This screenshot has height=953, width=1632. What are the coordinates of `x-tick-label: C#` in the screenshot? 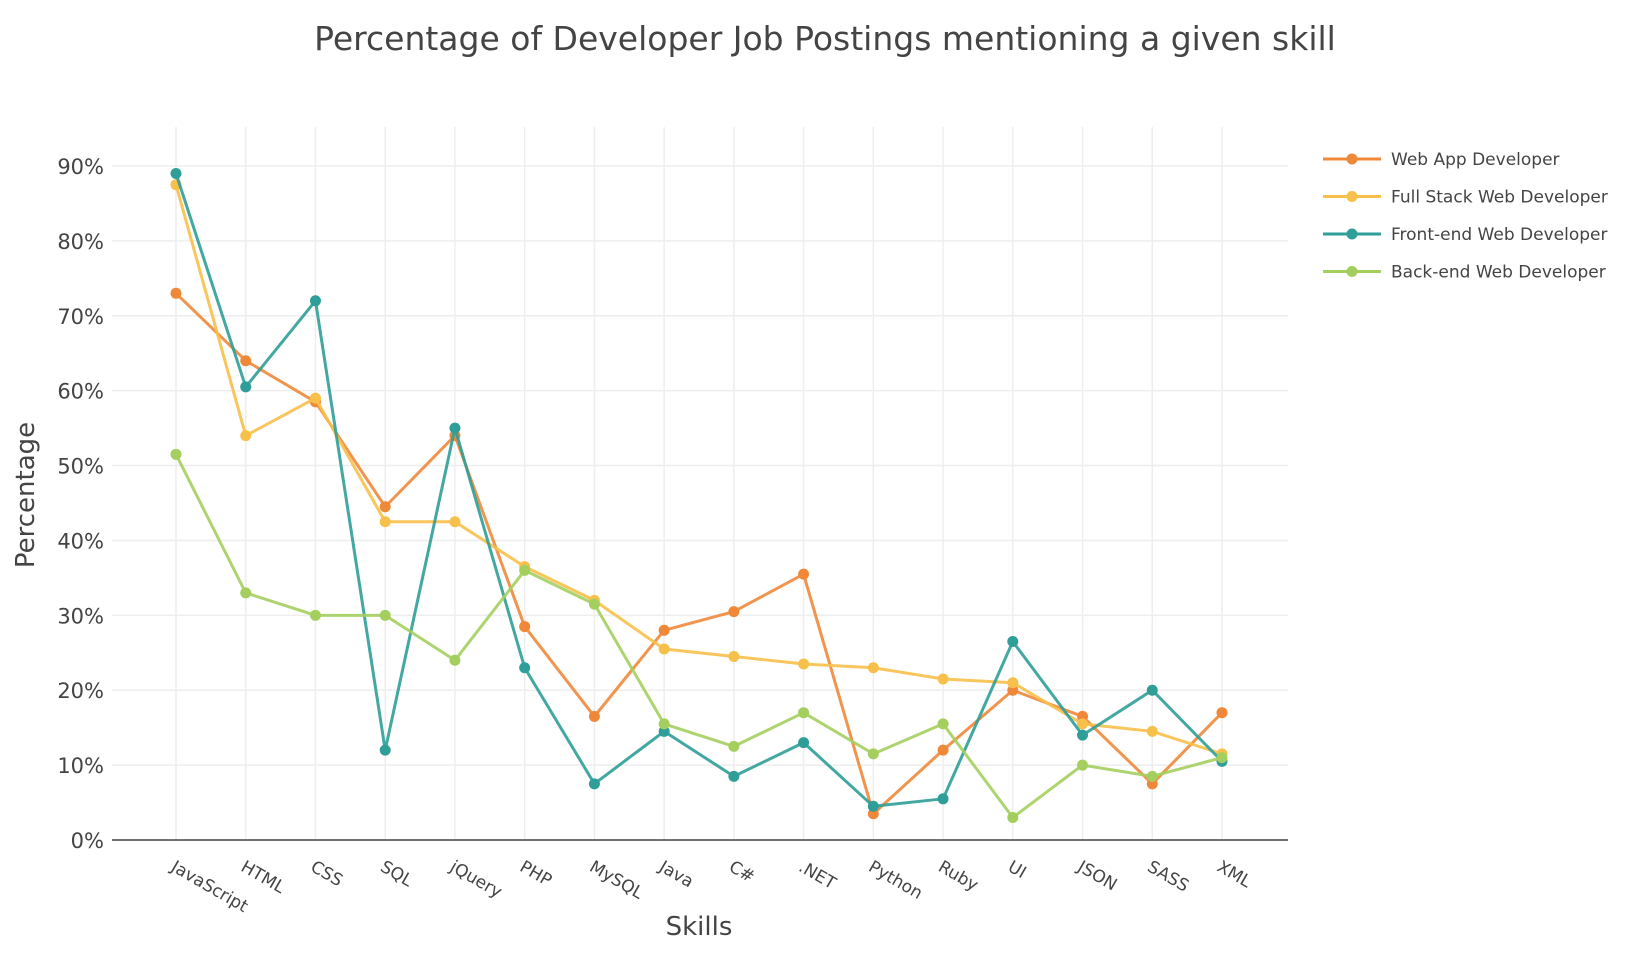 It's located at (741, 872).